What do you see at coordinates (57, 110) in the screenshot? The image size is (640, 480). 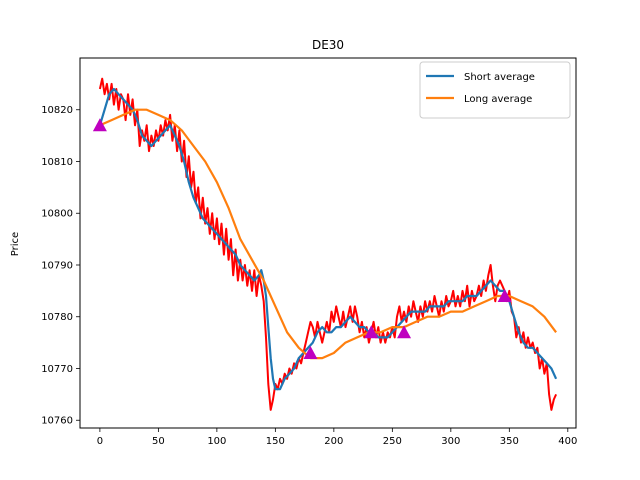 I see `y-tick-label: 10820` at bounding box center [57, 110].